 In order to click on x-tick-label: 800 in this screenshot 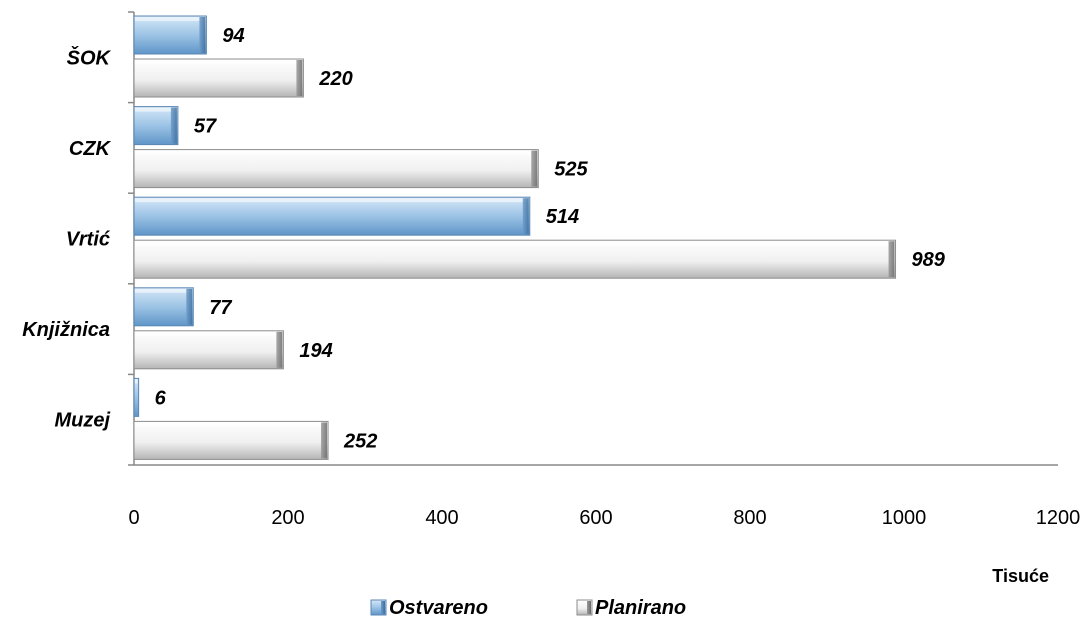, I will do `click(749, 518)`.